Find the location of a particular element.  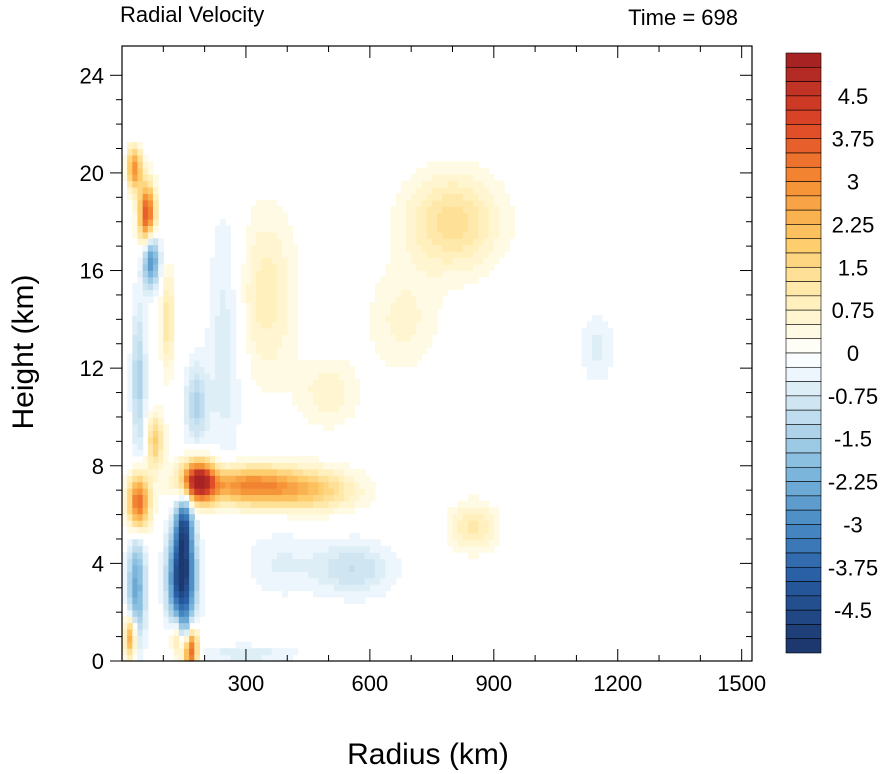

heat-cell-2018 is located at coordinates (409, 190).